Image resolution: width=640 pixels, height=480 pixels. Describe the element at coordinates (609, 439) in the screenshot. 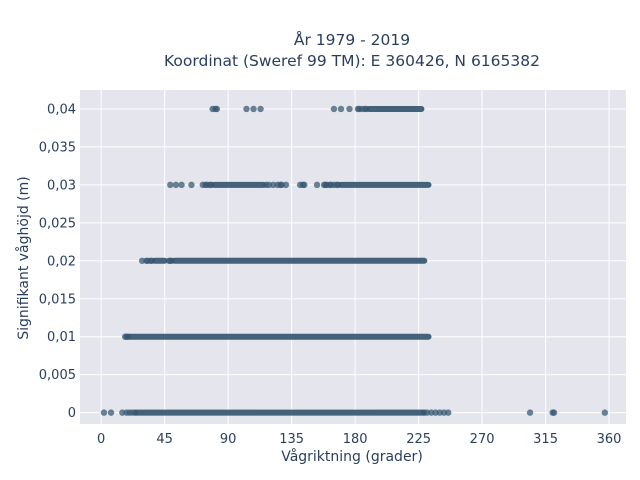

I see `x-tick-label: 360` at that location.